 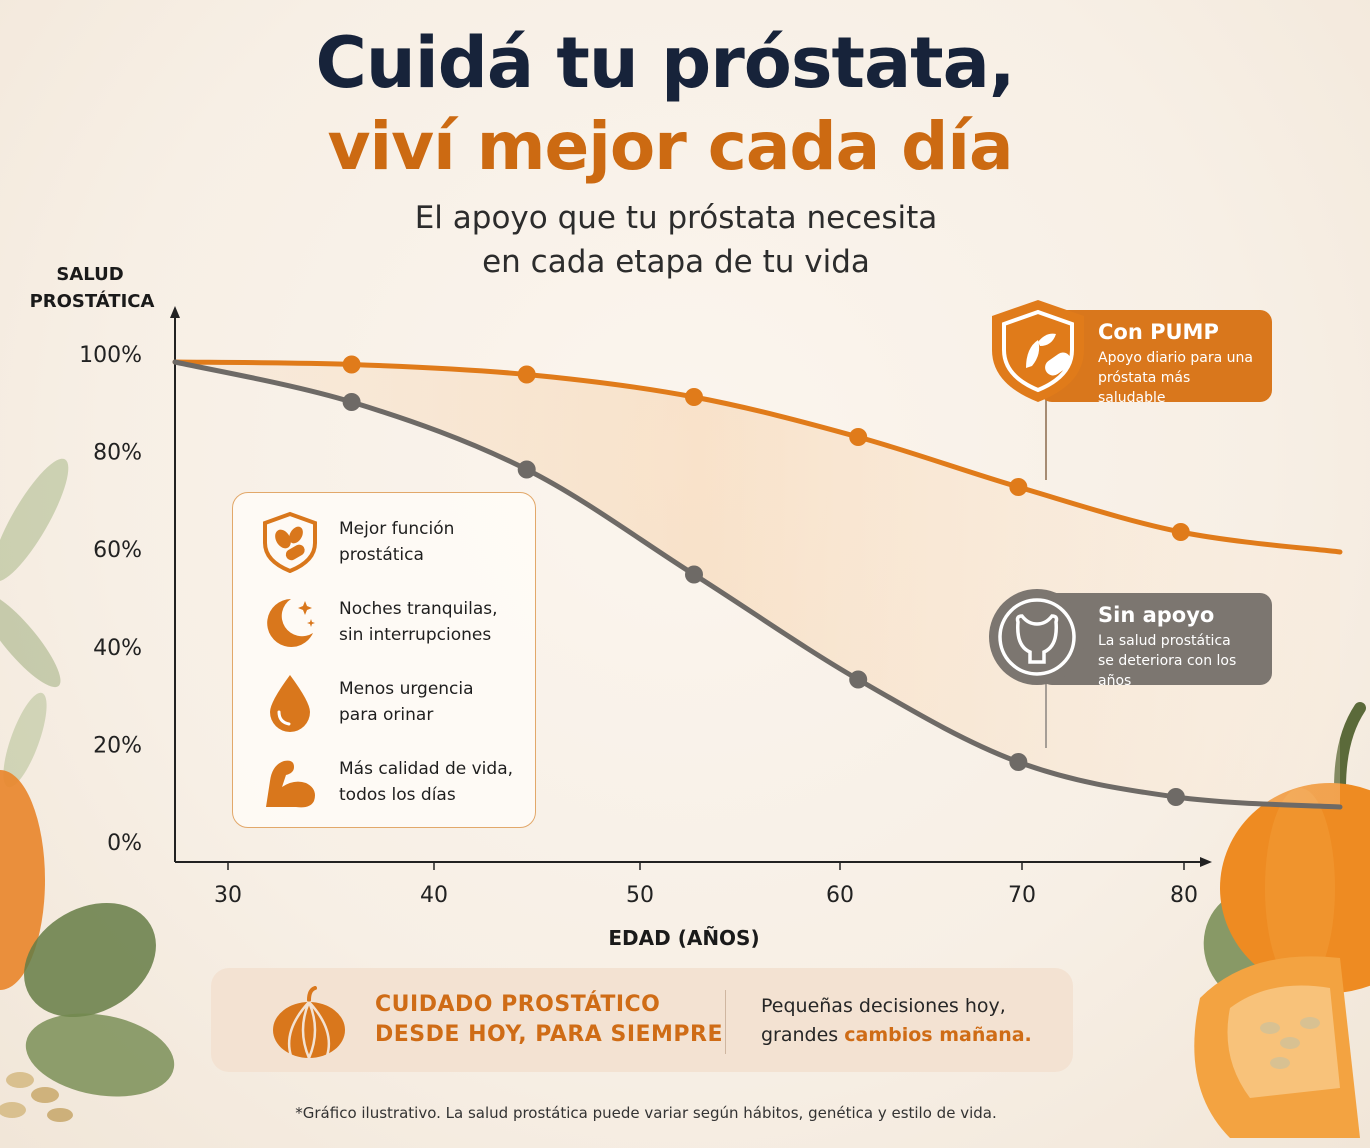 What do you see at coordinates (397, 529) in the screenshot?
I see `benefit-line1: Mejor función` at bounding box center [397, 529].